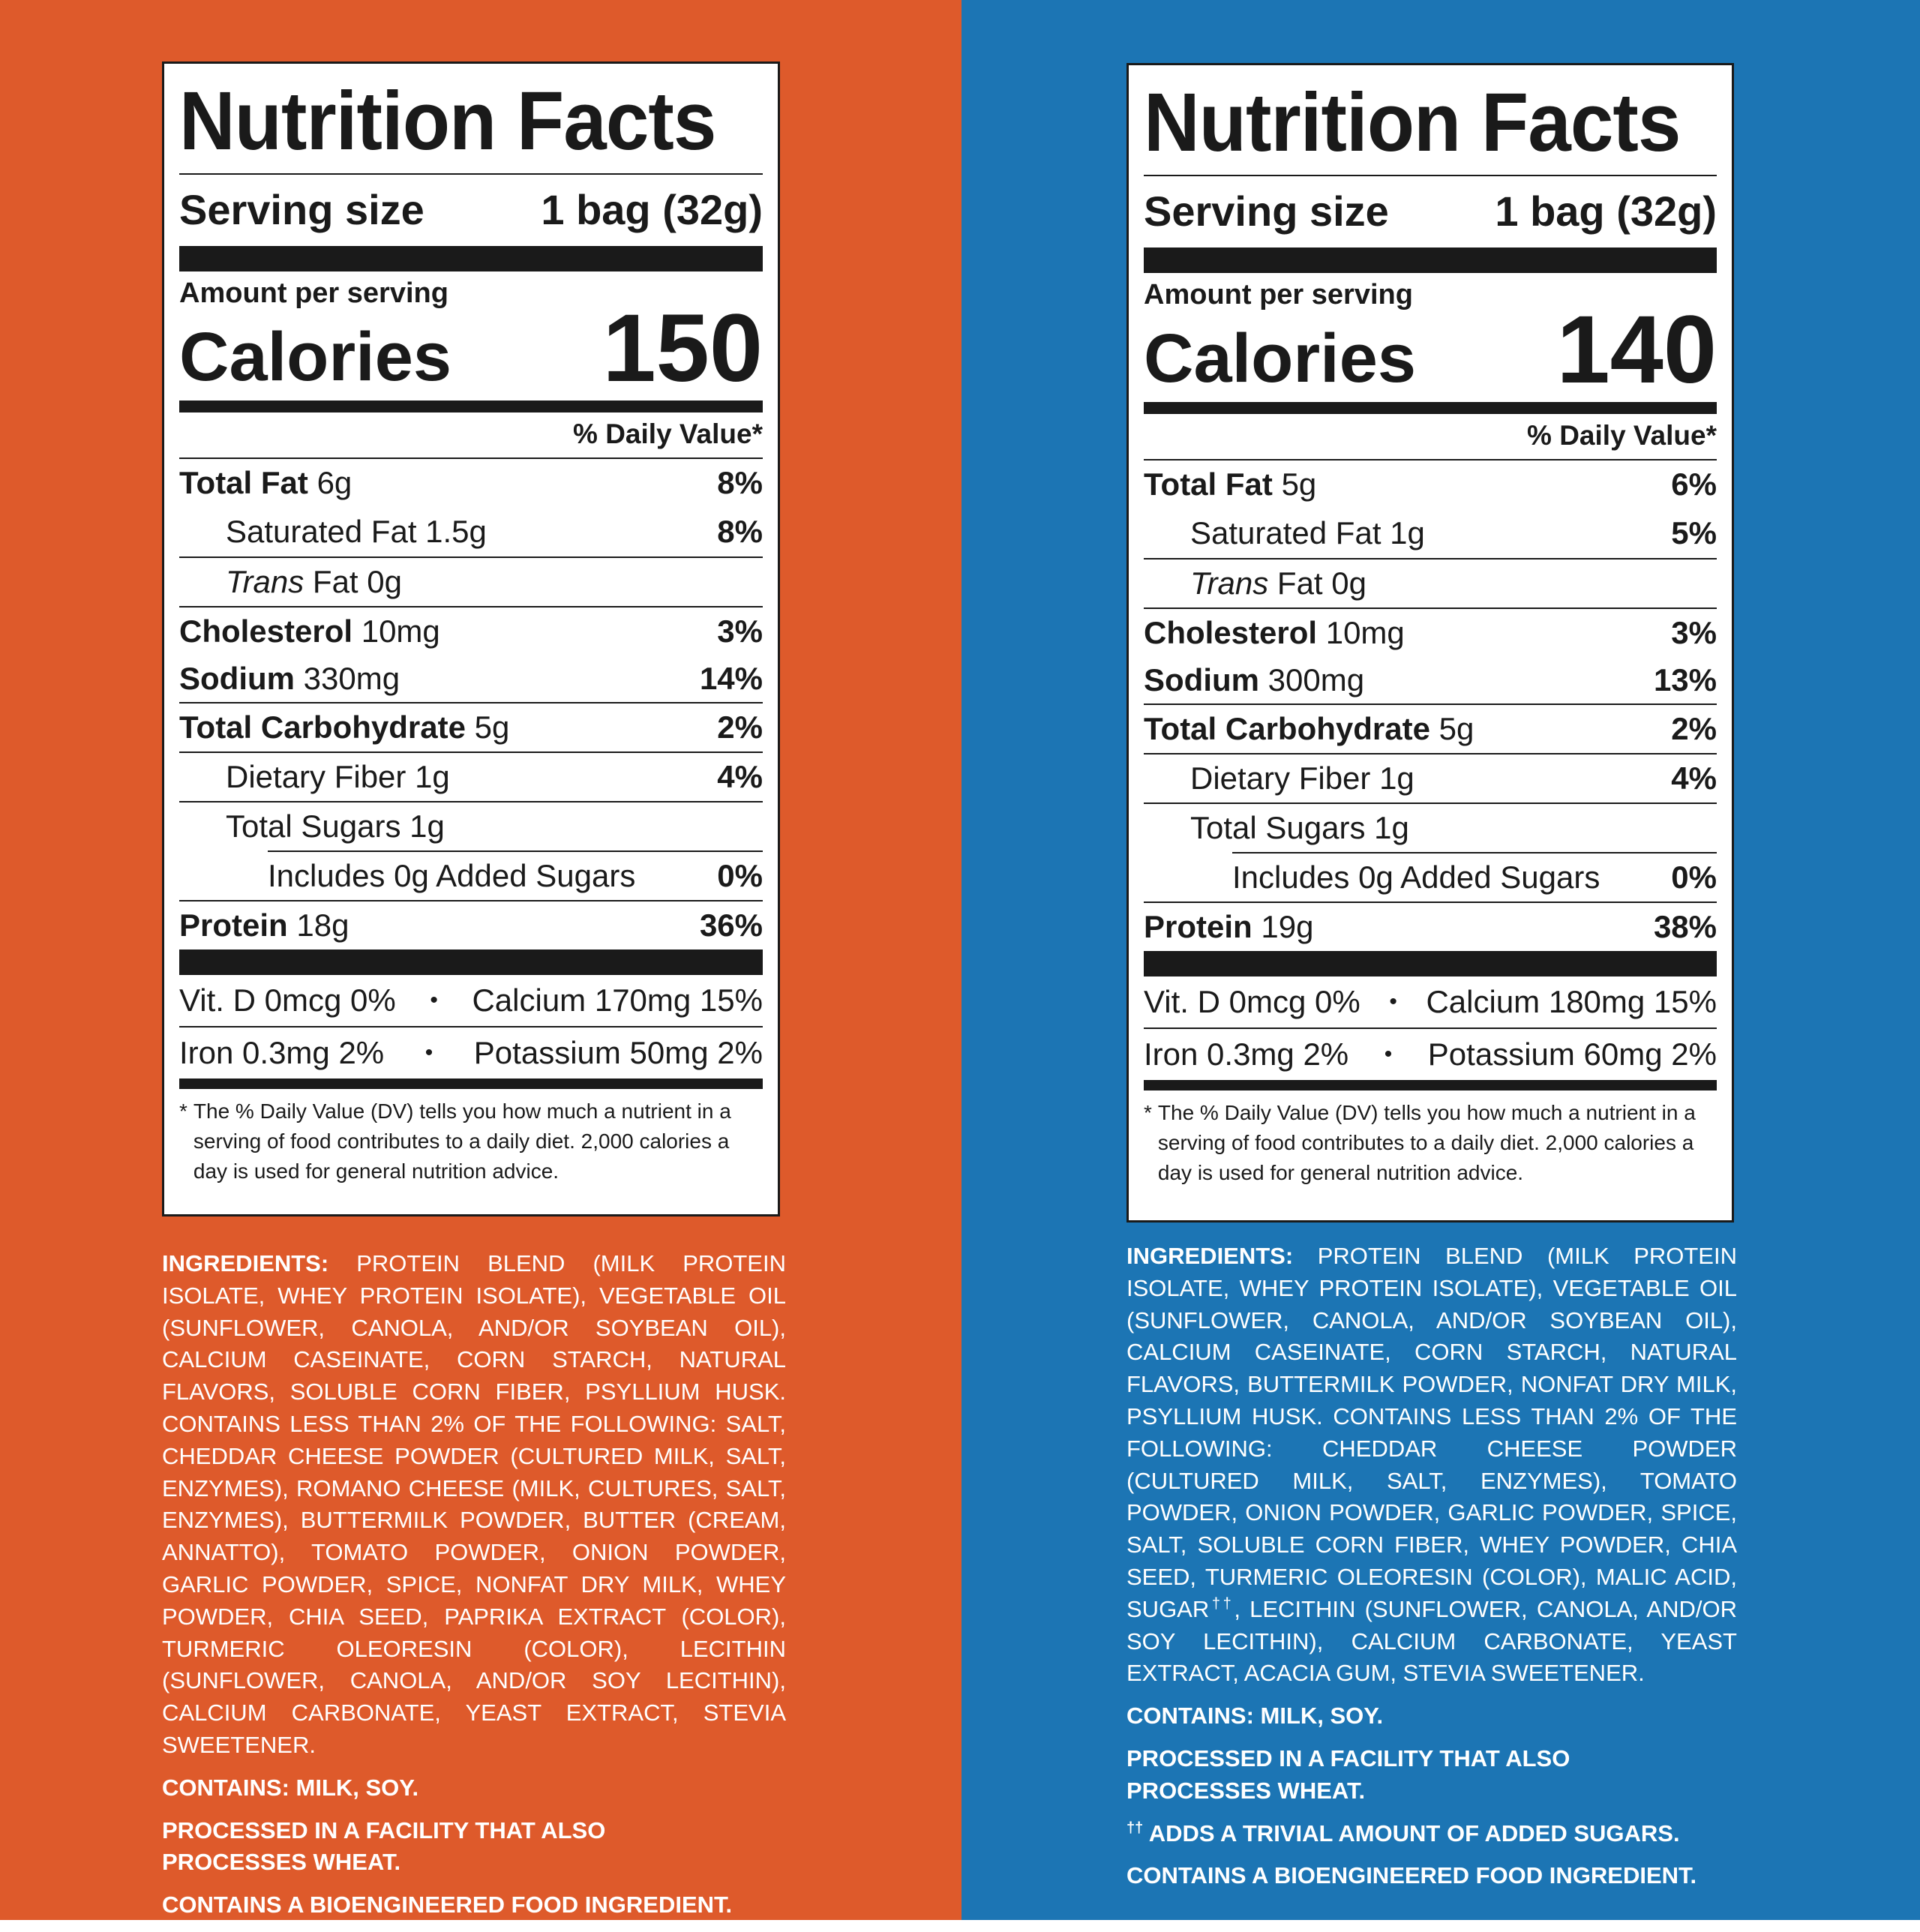  What do you see at coordinates (1201, 680) in the screenshot?
I see `nutrient-name: Sodium` at bounding box center [1201, 680].